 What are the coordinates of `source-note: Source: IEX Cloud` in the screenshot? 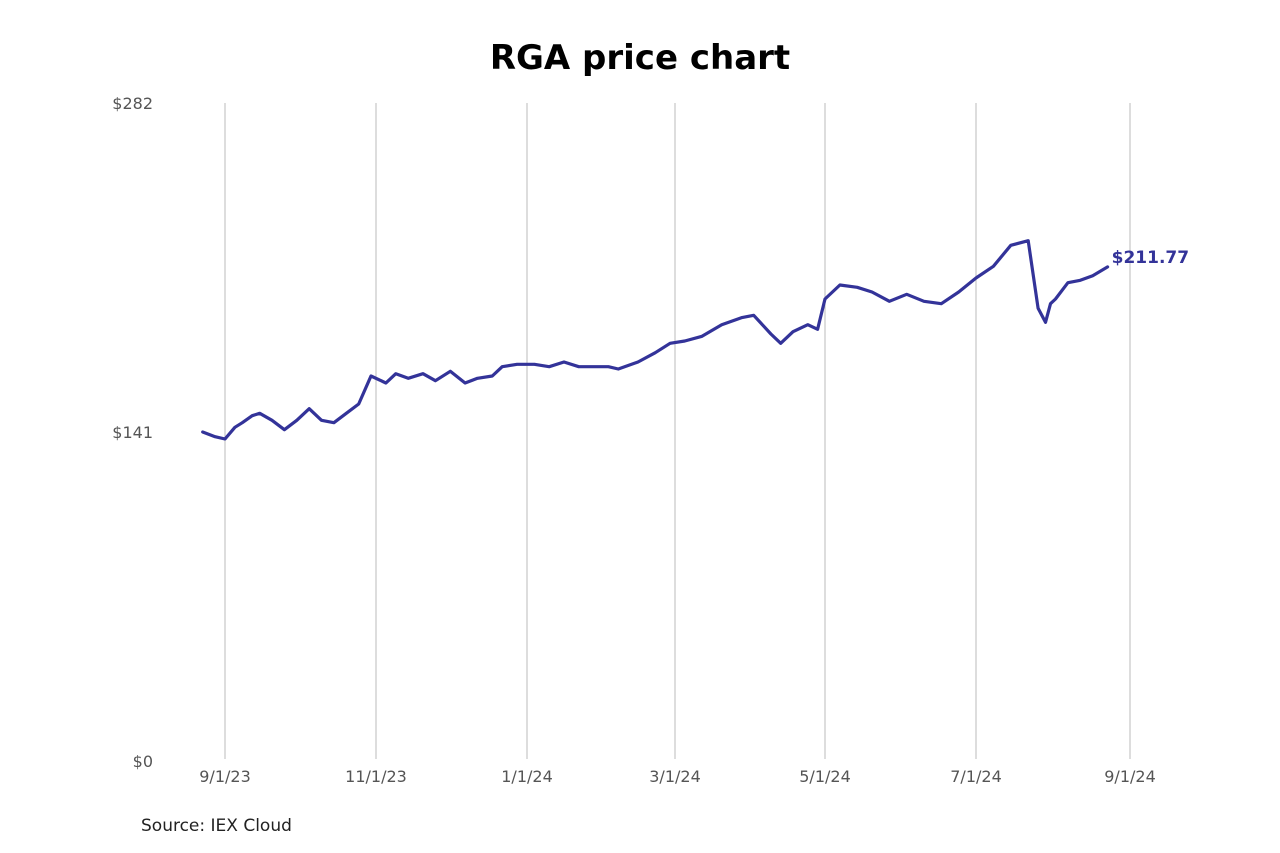 It's located at (216, 826).